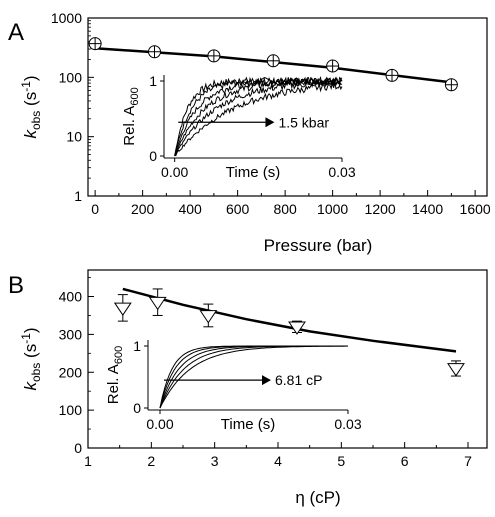  What do you see at coordinates (341, 461) in the screenshot?
I see `x-tick-label: 5` at bounding box center [341, 461].